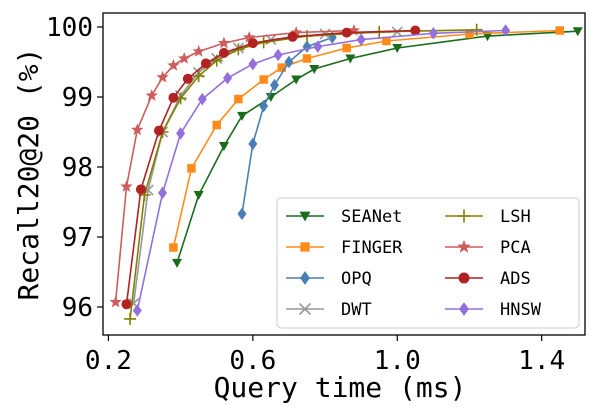 This screenshot has width=600, height=420. What do you see at coordinates (521, 310) in the screenshot?
I see `legend-label: HNSW` at bounding box center [521, 310].